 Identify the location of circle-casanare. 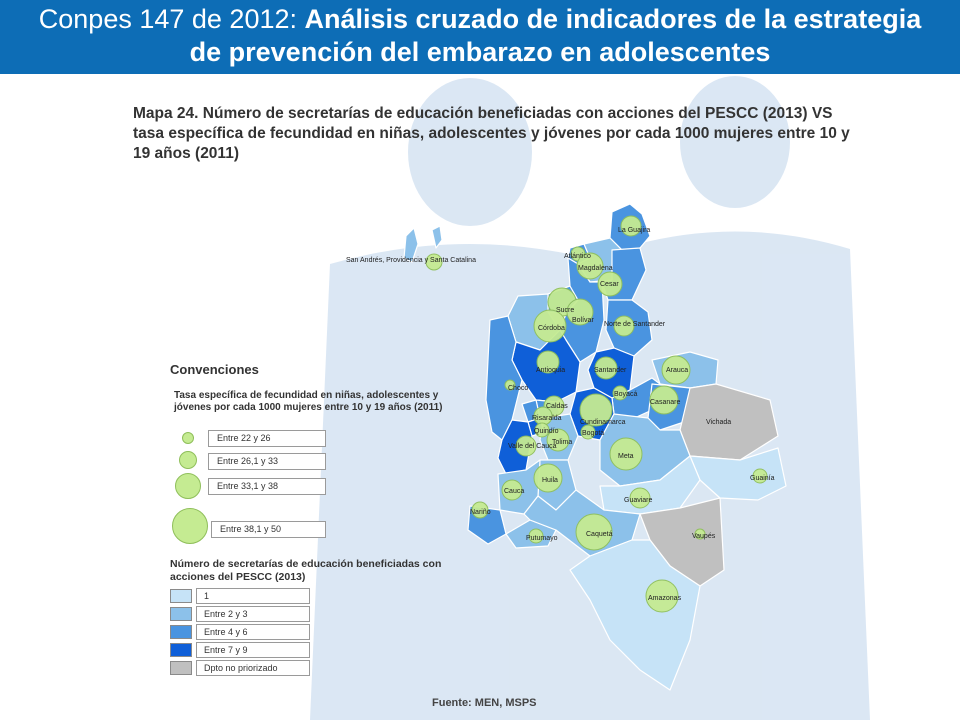
(664, 400).